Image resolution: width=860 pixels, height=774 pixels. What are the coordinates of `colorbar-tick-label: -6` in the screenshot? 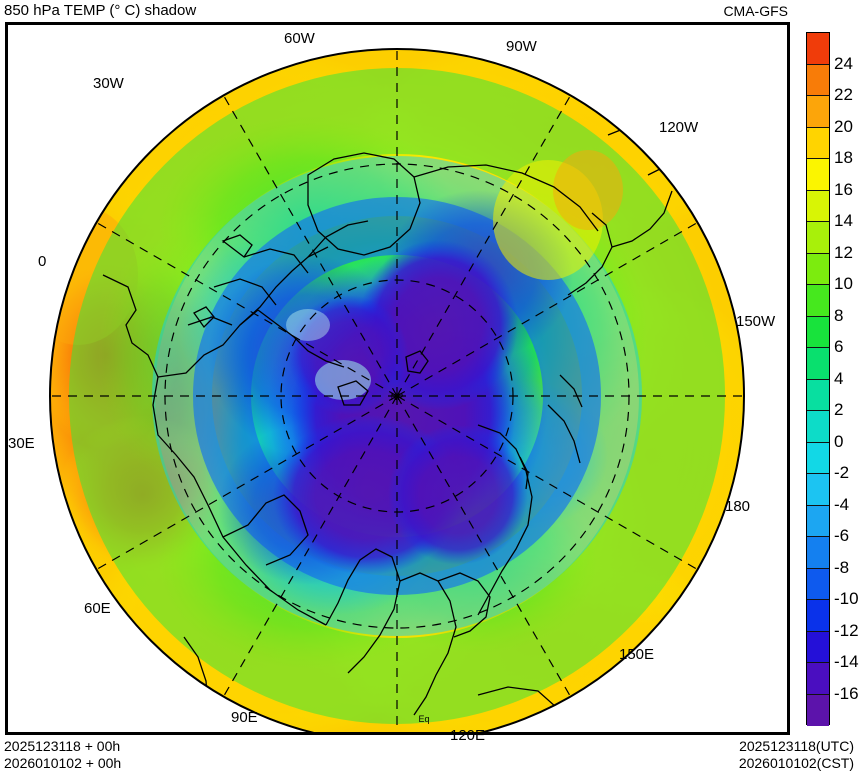 It's located at (842, 535).